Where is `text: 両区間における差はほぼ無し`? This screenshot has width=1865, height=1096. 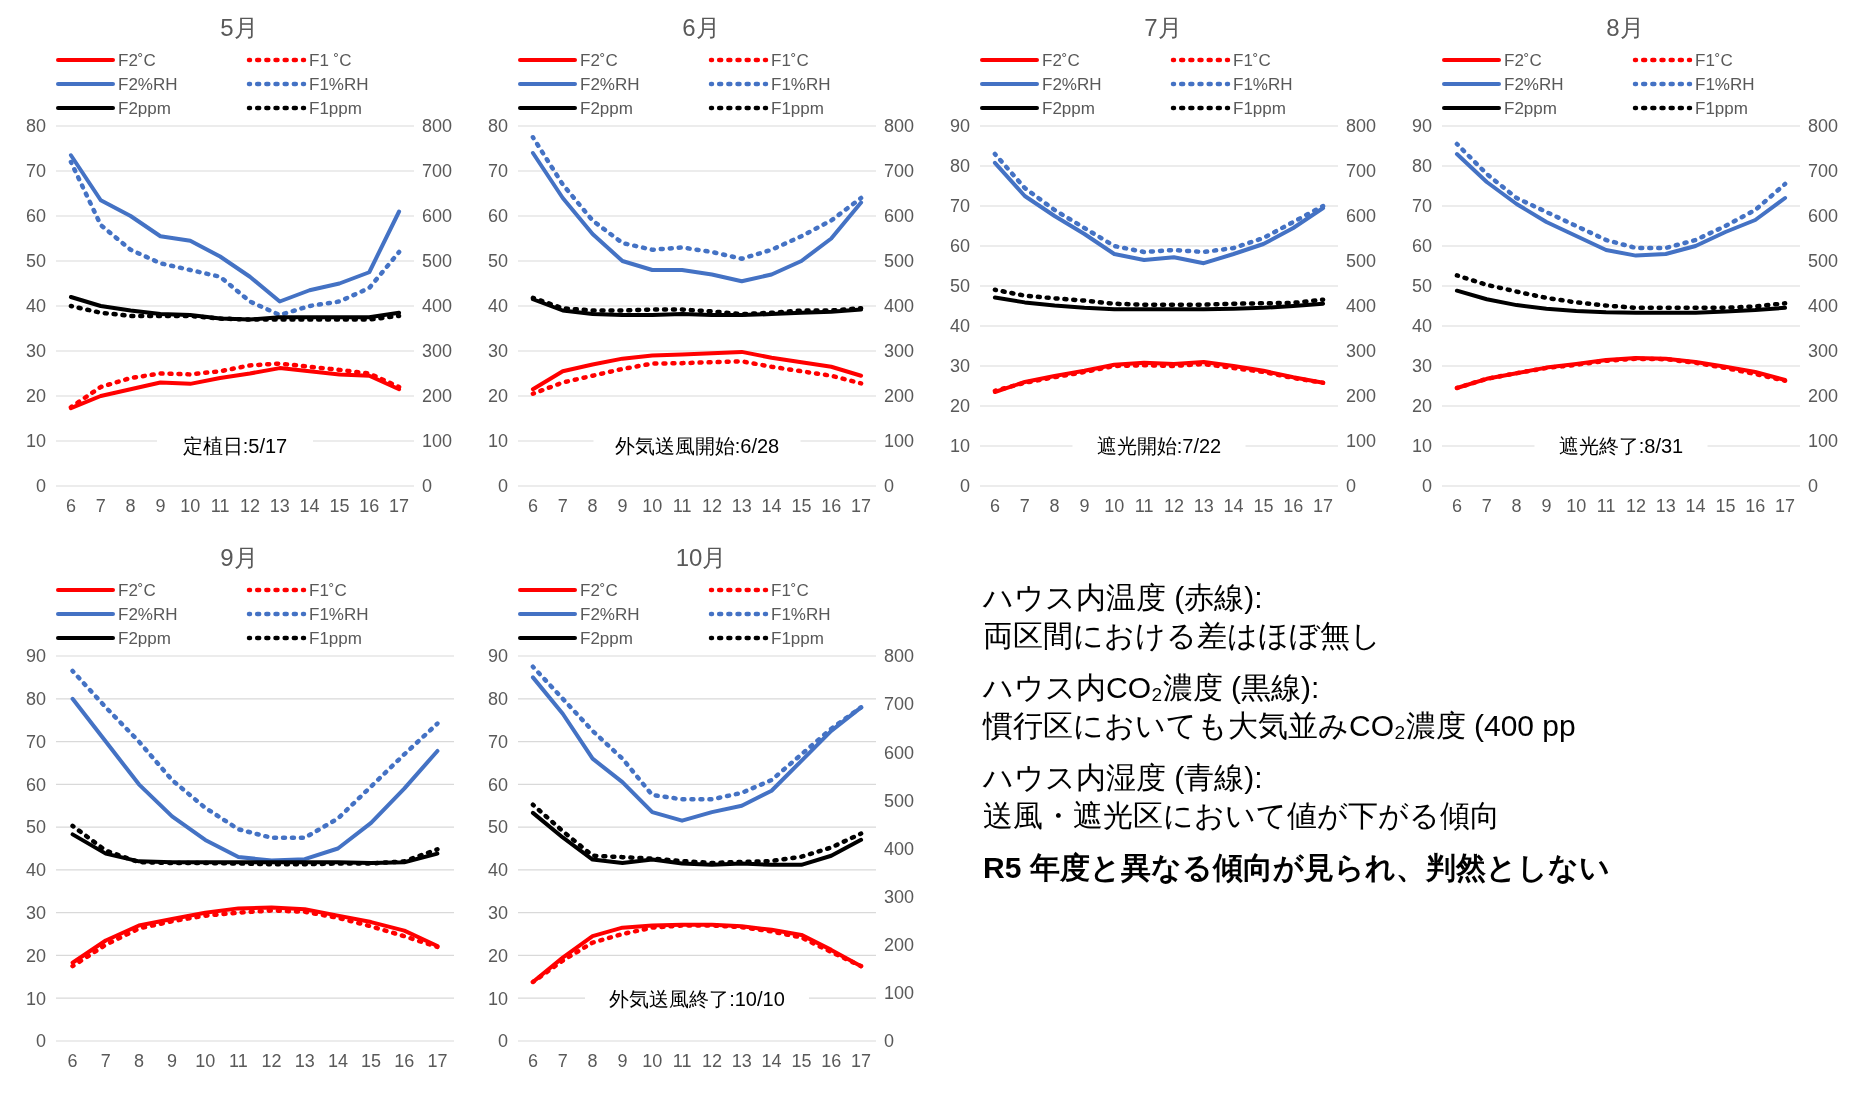 text: 両区間における差はほぼ無し is located at coordinates (1182, 635).